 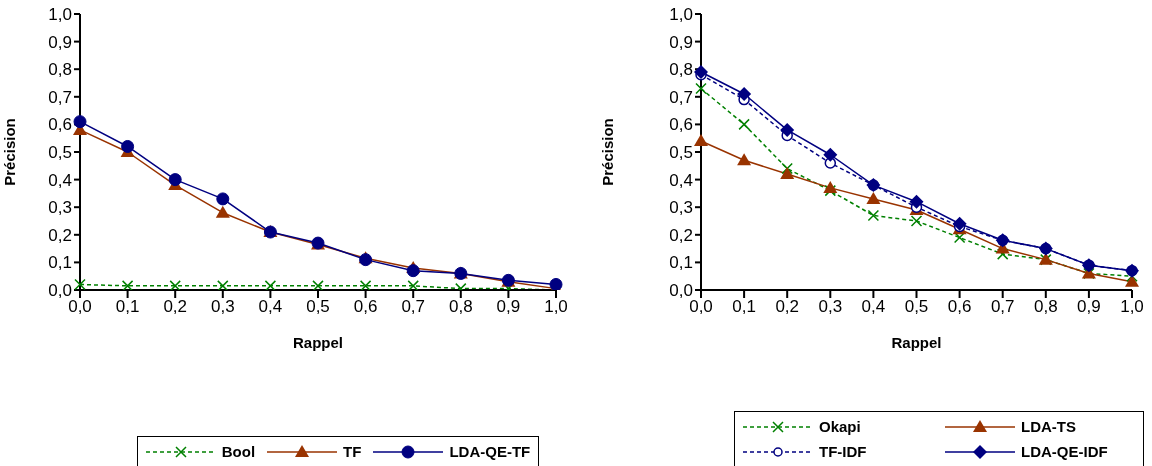 What do you see at coordinates (843, 451) in the screenshot?
I see `legend-label: TF-IDF` at bounding box center [843, 451].